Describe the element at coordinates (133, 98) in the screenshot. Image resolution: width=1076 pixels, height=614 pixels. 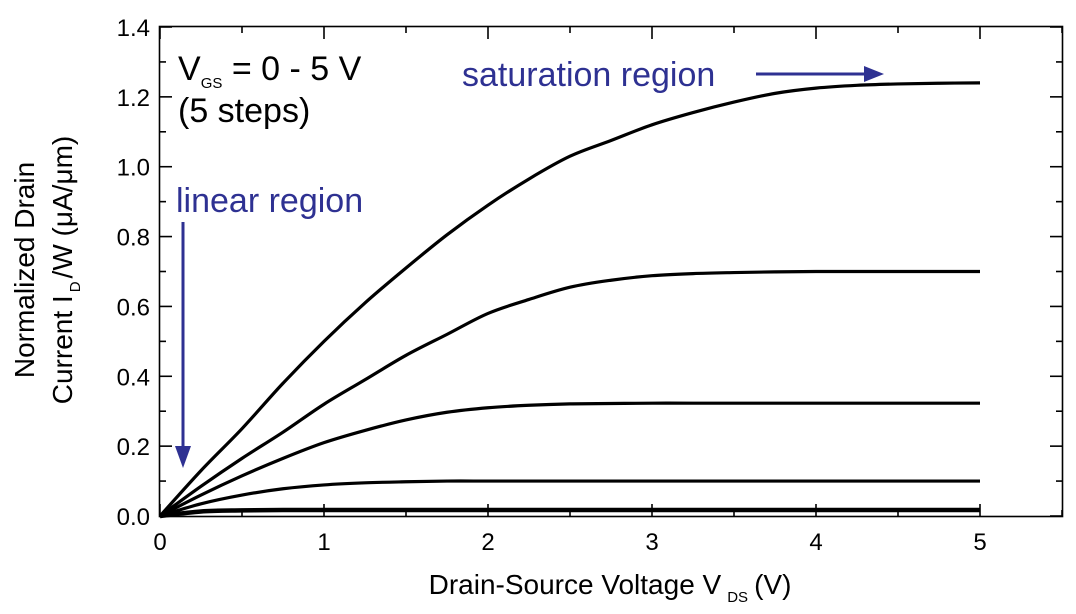
I see `y-tick-label: 1.2` at that location.